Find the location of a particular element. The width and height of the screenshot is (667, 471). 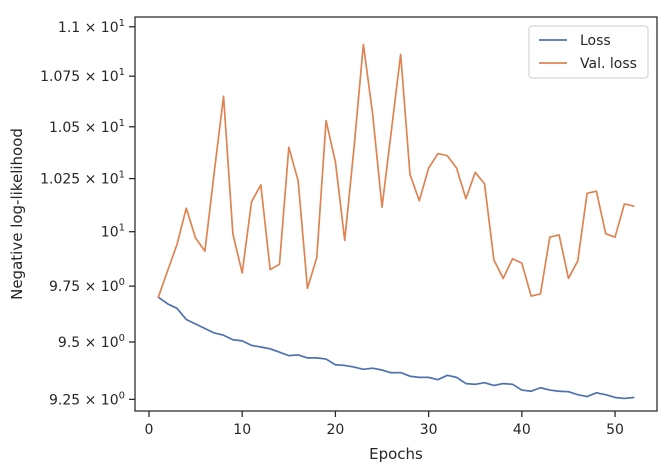

y-tick-label: 101 is located at coordinates (113, 232).